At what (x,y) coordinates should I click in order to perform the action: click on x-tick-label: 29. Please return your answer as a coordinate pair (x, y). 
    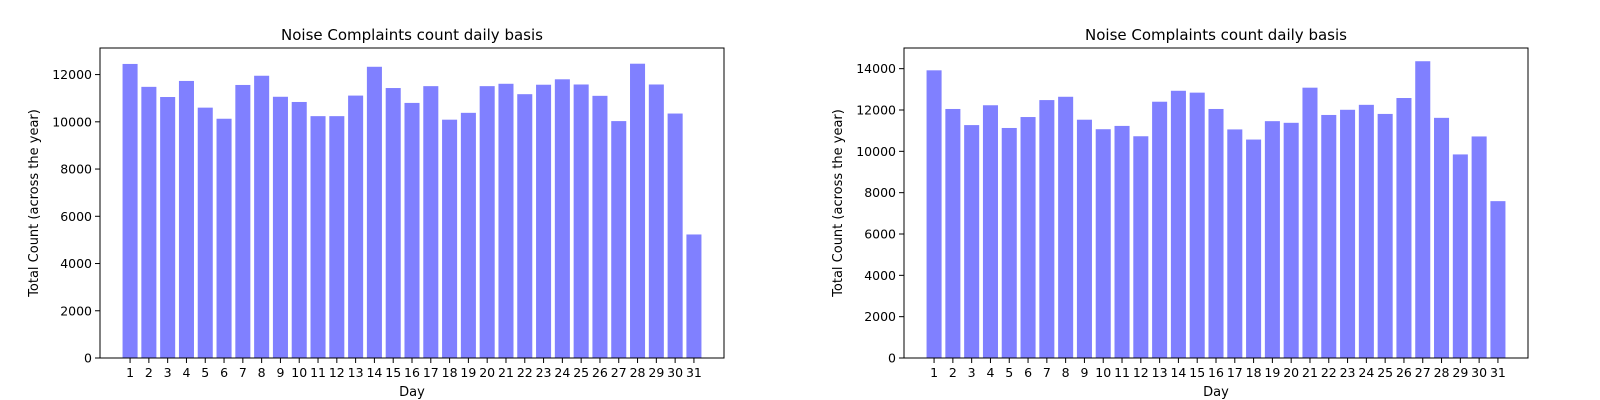
    Looking at the image, I should click on (656, 372).